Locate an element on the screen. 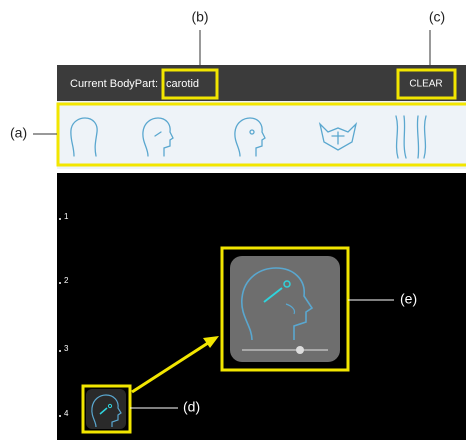 Image resolution: width=466 pixels, height=440 pixels. clear-button: CLEAR is located at coordinates (425, 84).